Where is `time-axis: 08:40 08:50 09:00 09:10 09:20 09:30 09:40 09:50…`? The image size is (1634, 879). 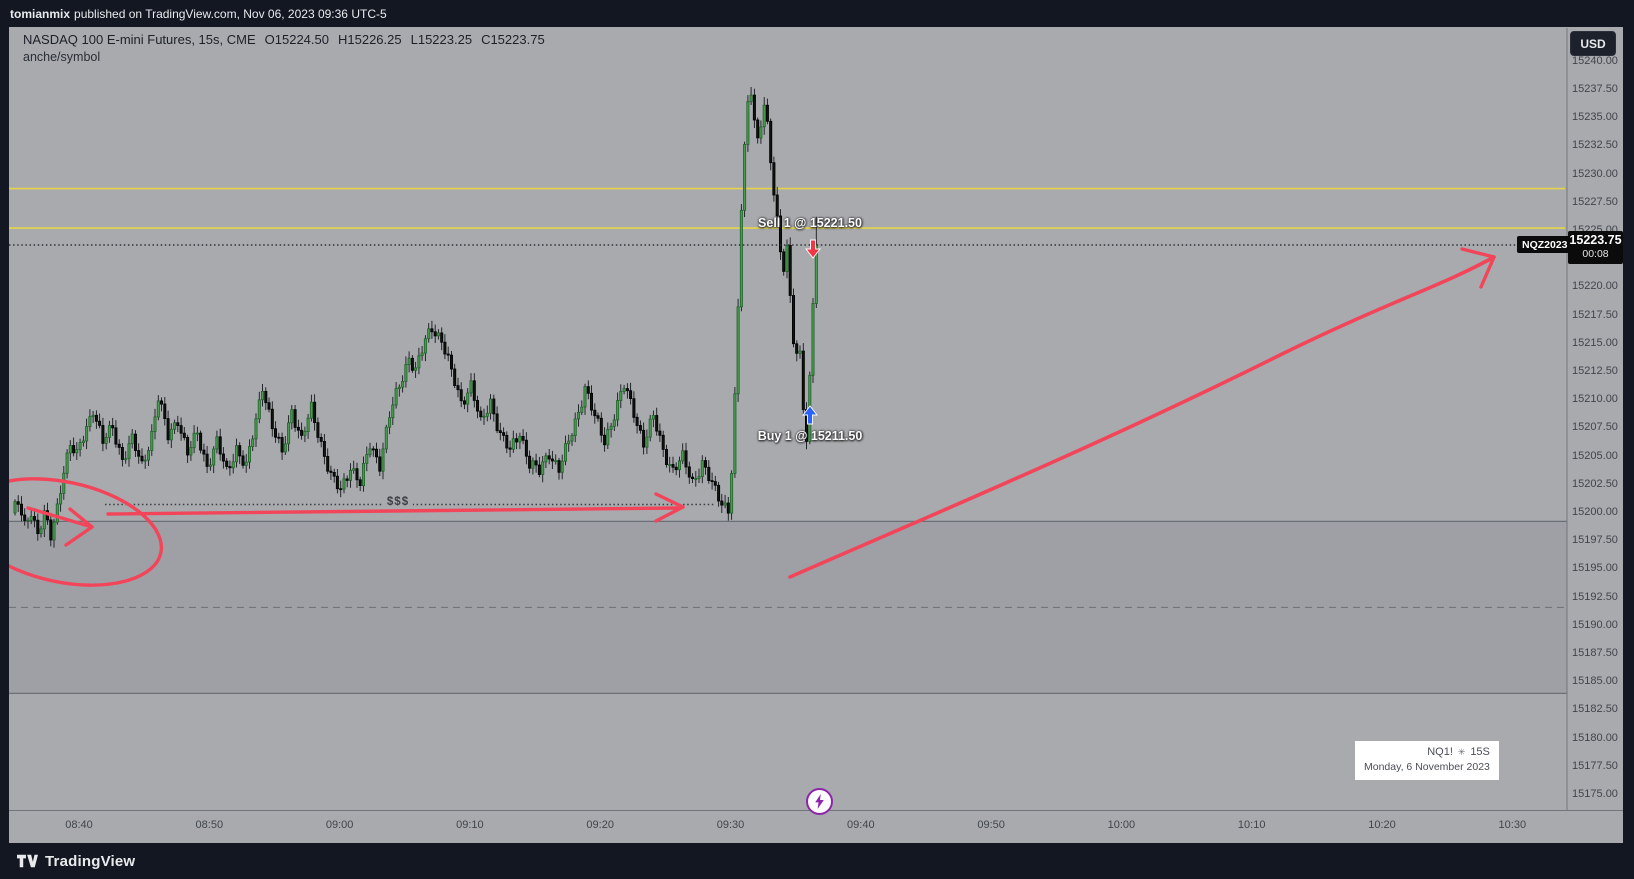
time-axis: 08:40 08:50 09:00 09:10 09:20 09:30 09:40 09:50… is located at coordinates (816, 826).